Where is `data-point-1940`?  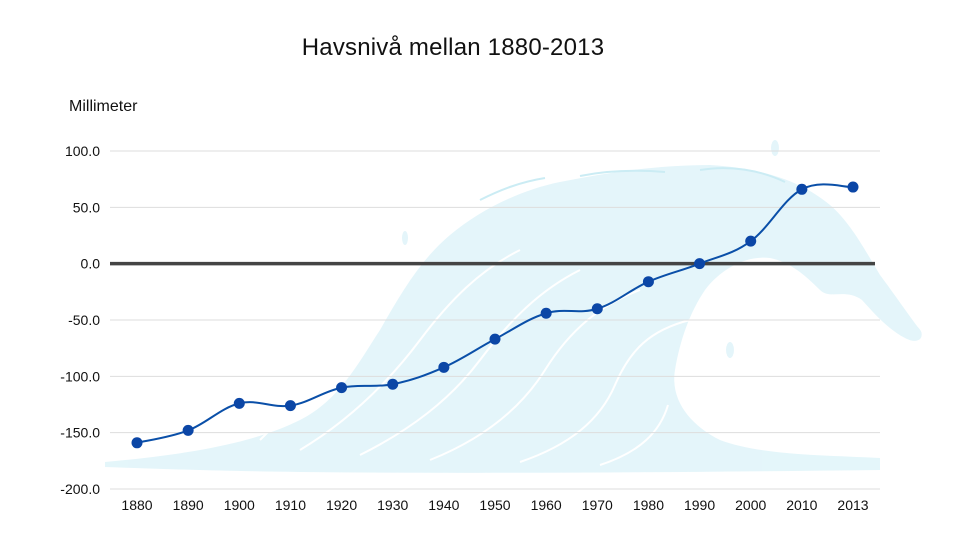 data-point-1940 is located at coordinates (444, 367).